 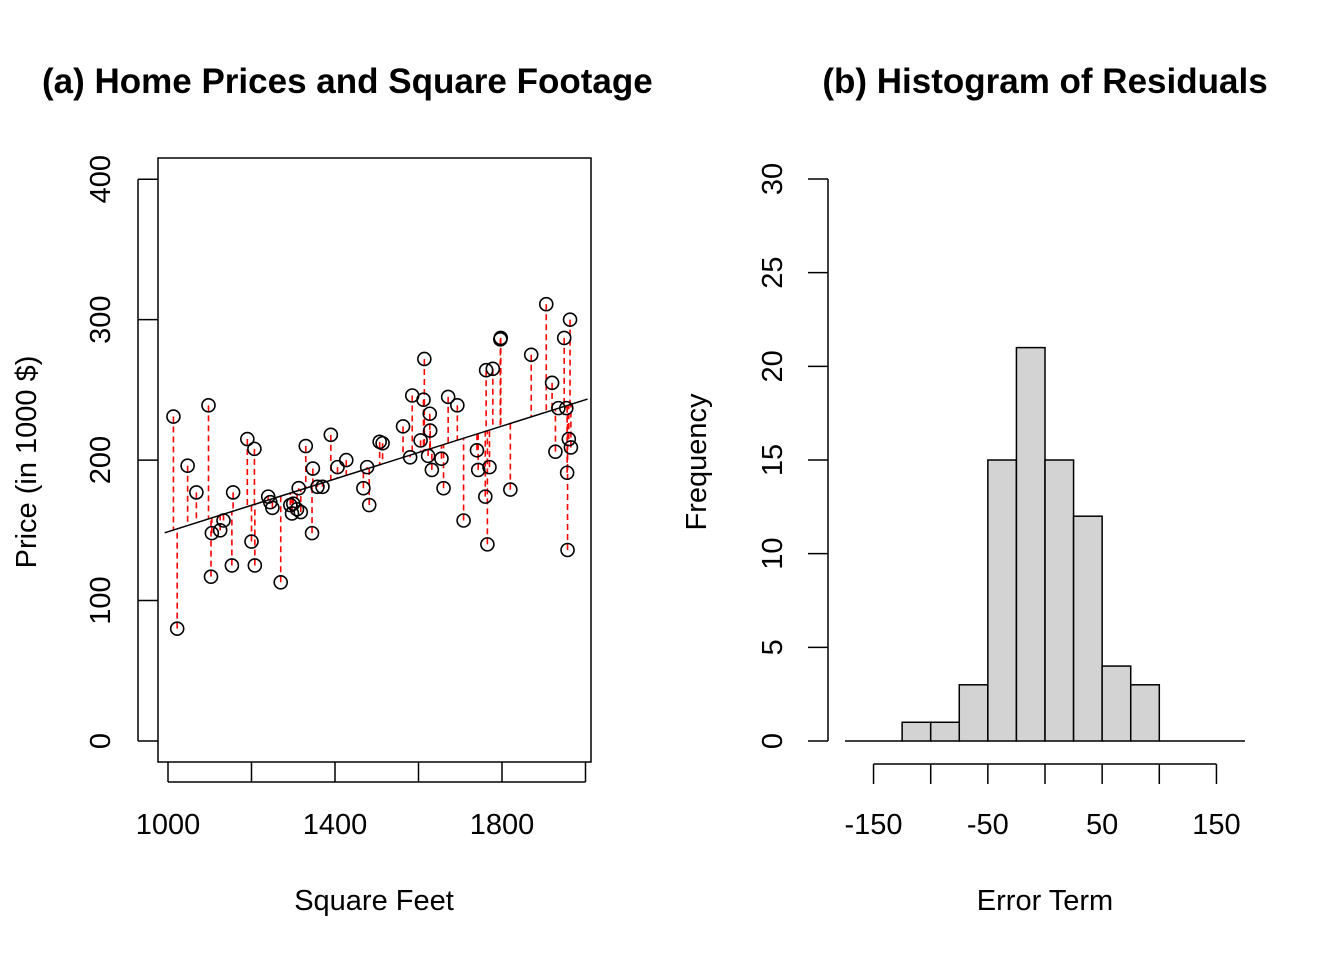 I want to click on histogram-y-tick-label: 20, so click(x=773, y=366).